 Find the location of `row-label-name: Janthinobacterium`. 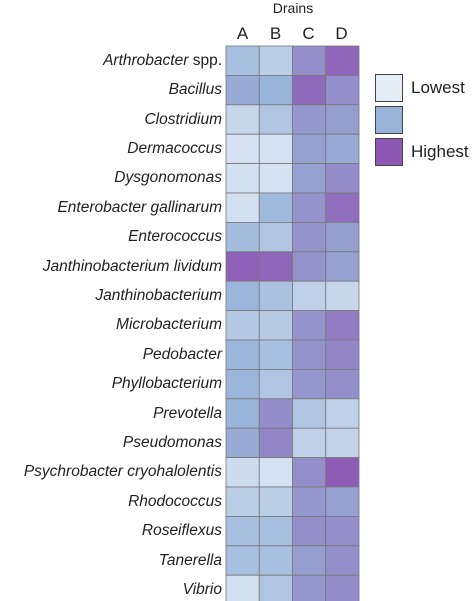

row-label-name: Janthinobacterium is located at coordinates (158, 295).